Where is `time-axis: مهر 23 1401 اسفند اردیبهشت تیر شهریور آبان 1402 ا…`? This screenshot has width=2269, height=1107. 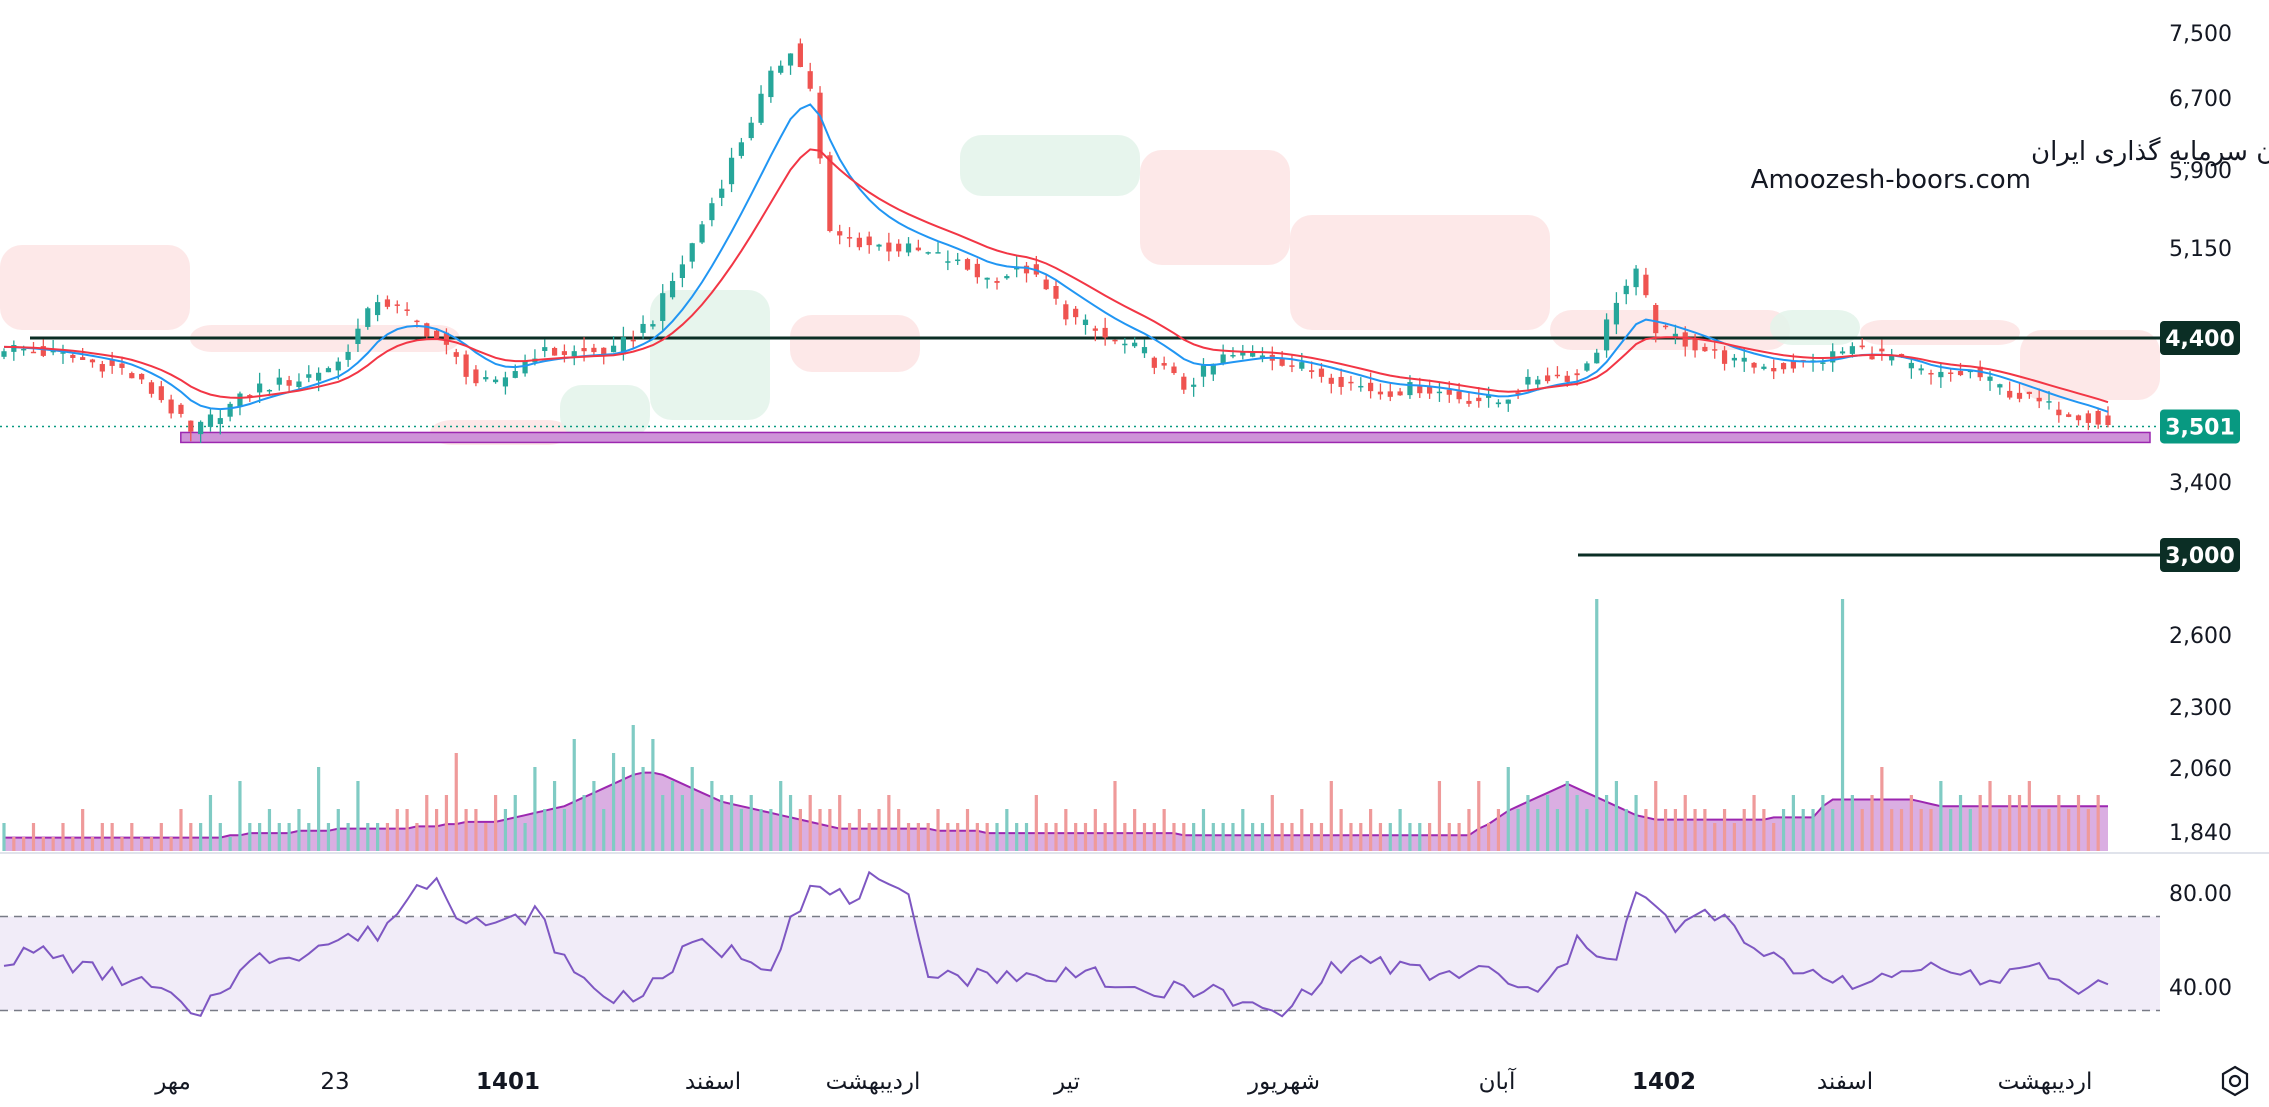 time-axis: مهر 23 1401 اسفند اردیبهشت تیر شهریور آبان 1402 ا… is located at coordinates (1123, 1081).